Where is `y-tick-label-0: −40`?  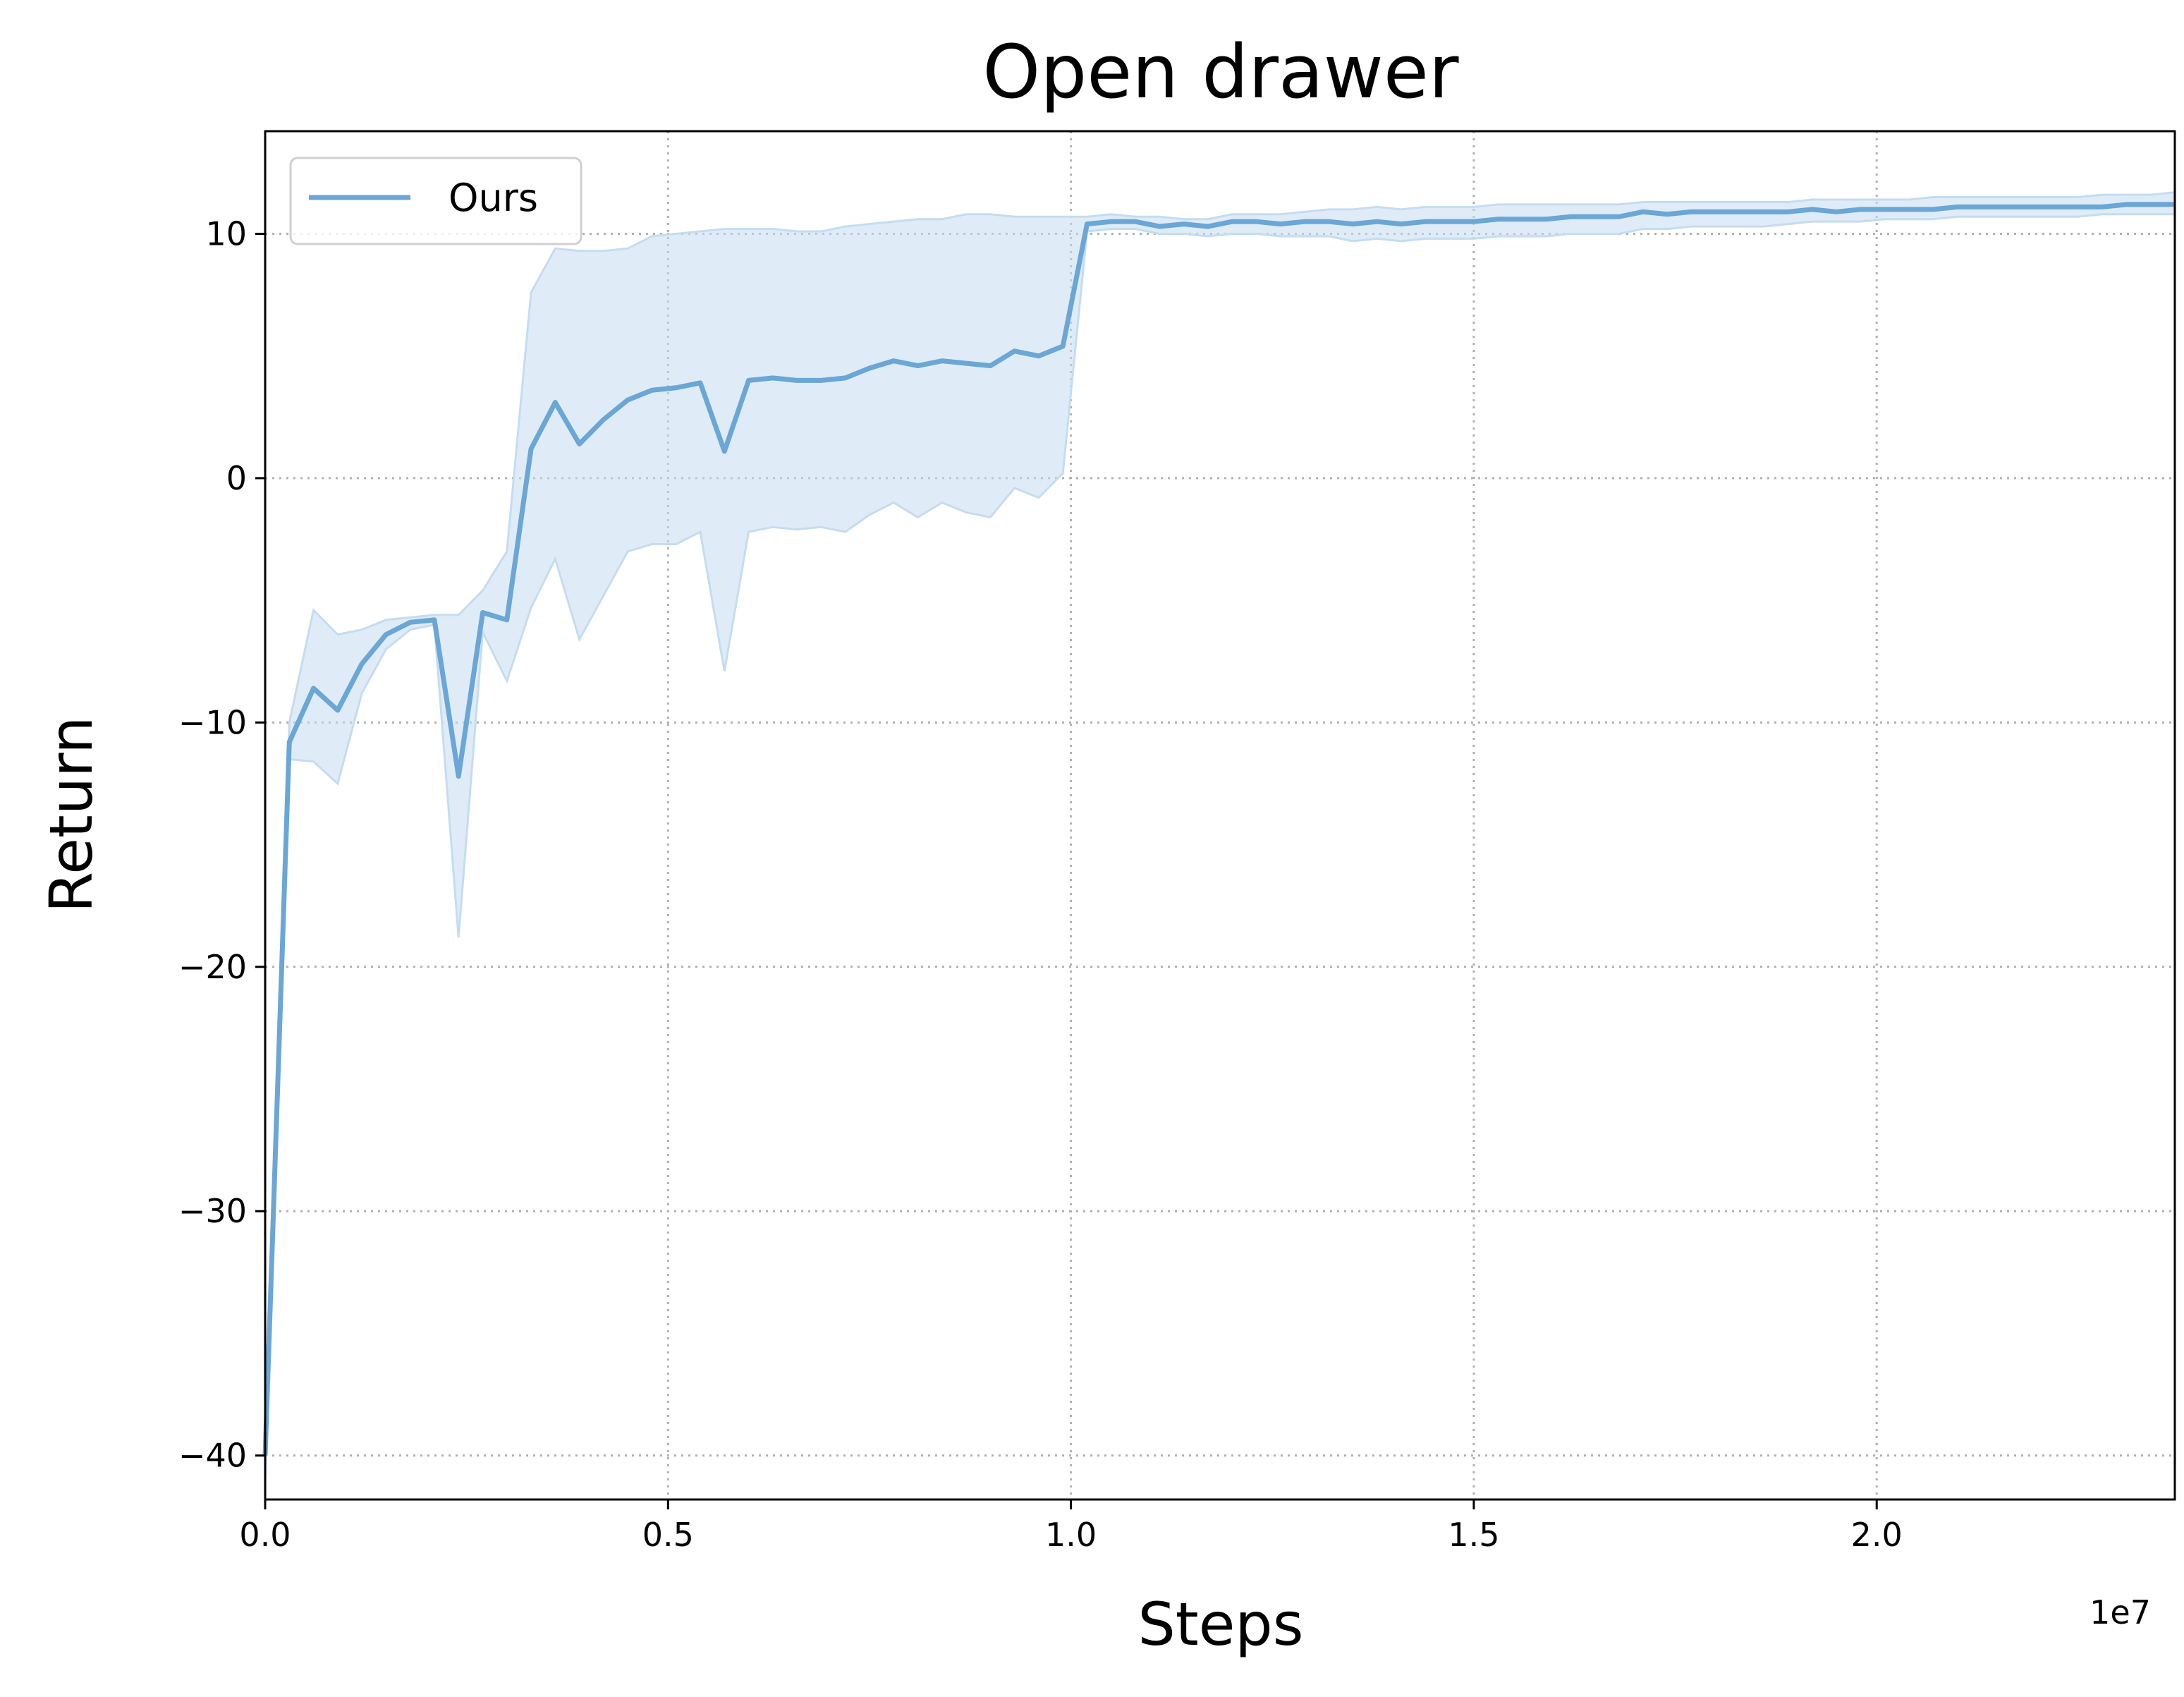 y-tick-label-0: −40 is located at coordinates (213, 1456).